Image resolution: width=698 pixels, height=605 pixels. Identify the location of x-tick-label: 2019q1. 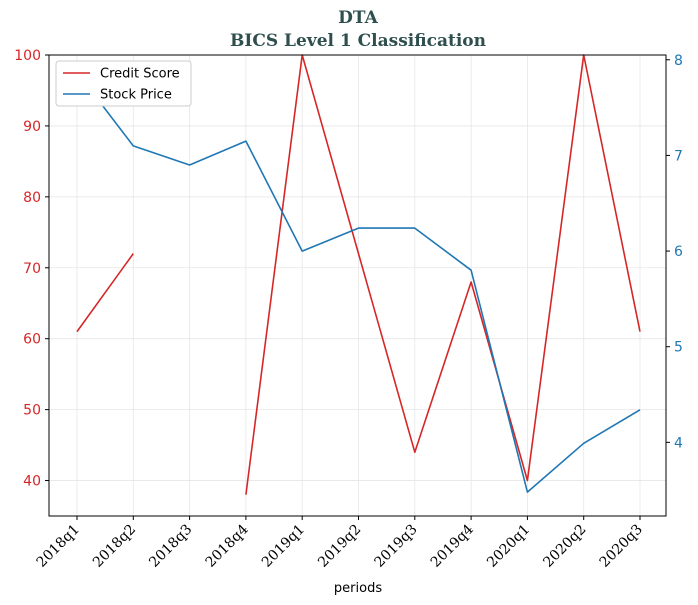
(283, 546).